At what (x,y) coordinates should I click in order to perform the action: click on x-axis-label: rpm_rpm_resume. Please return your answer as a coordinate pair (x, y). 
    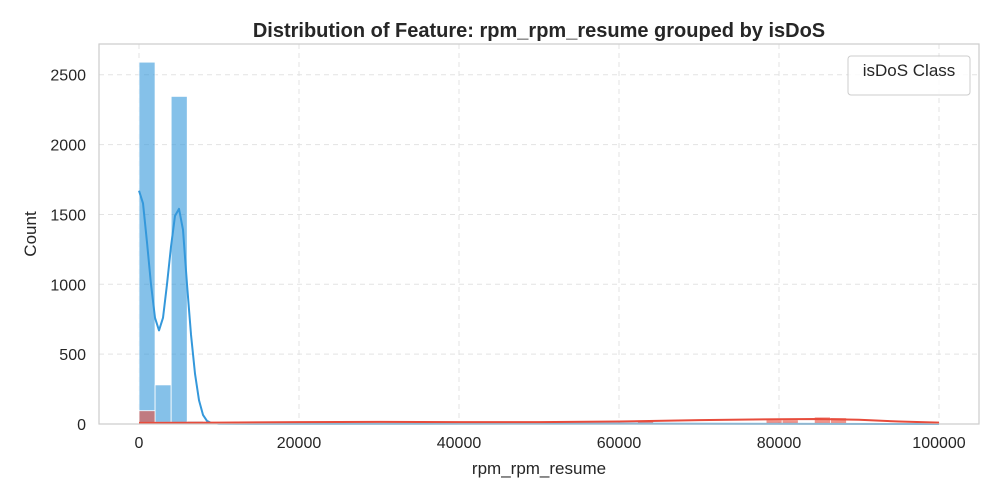
    Looking at the image, I should click on (539, 468).